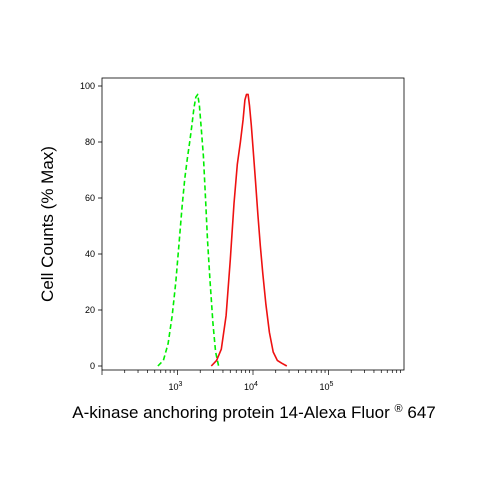  I want to click on series-layer, so click(222, 230).